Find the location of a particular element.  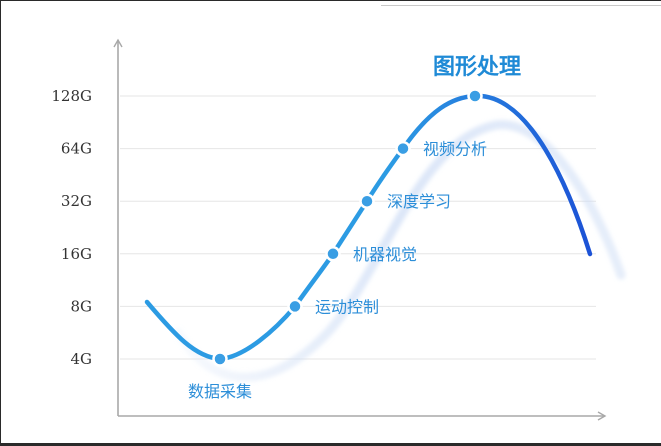

data-label: 数据采集 is located at coordinates (220, 391).